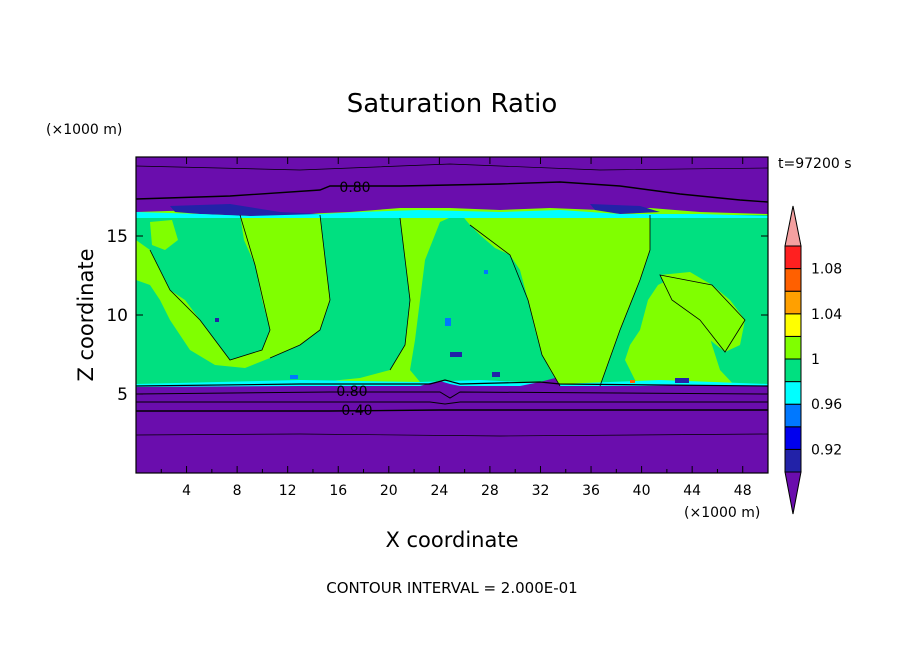  What do you see at coordinates (164, 235) in the screenshot?
I see `field-lime-patch-left` at bounding box center [164, 235].